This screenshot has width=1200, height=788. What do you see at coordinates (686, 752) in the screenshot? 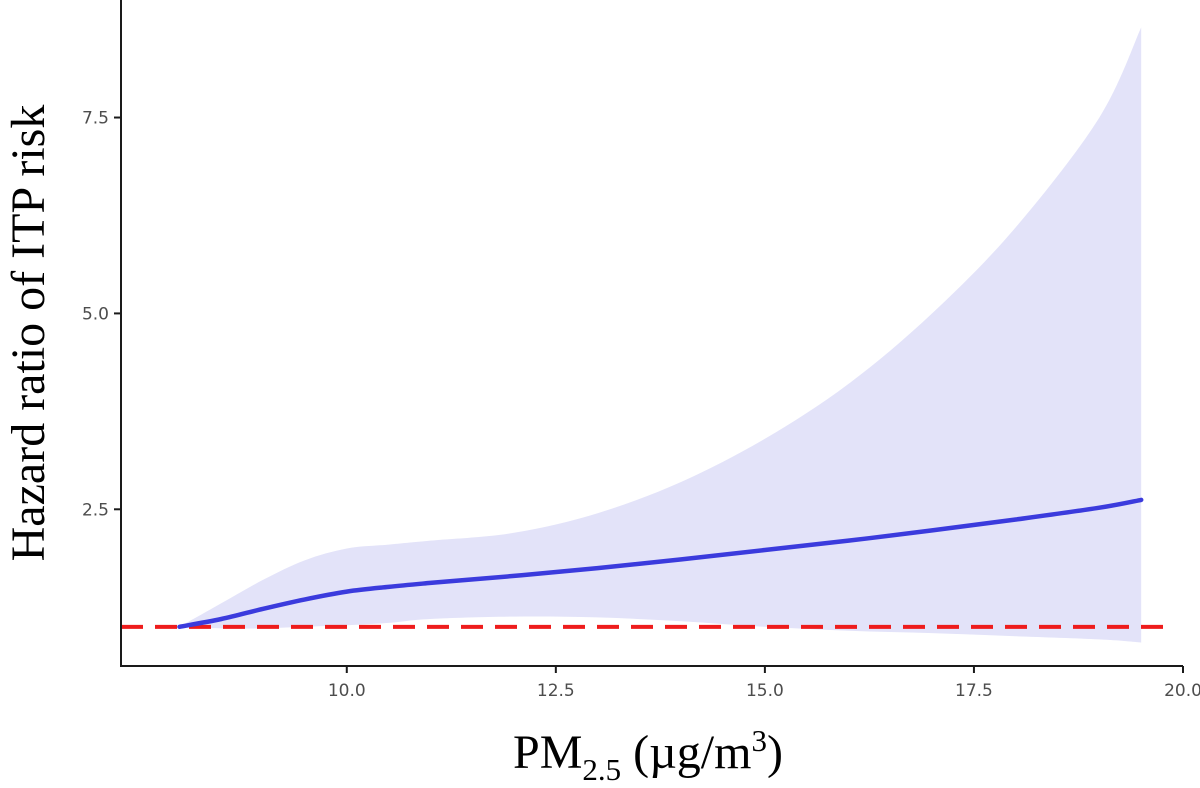
I see `x-axis-title-unit-open: (µg/m` at bounding box center [686, 752].